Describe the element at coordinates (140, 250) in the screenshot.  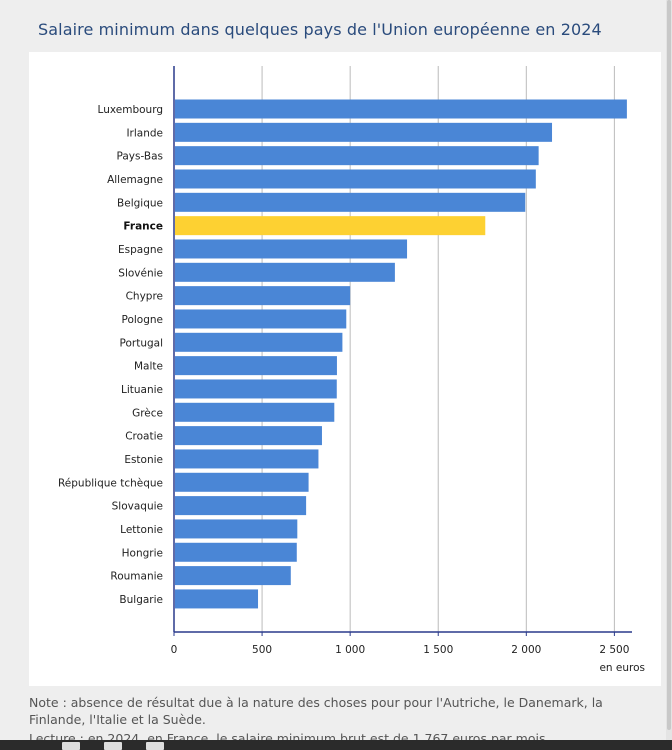
I see `category-label: Espagne` at that location.